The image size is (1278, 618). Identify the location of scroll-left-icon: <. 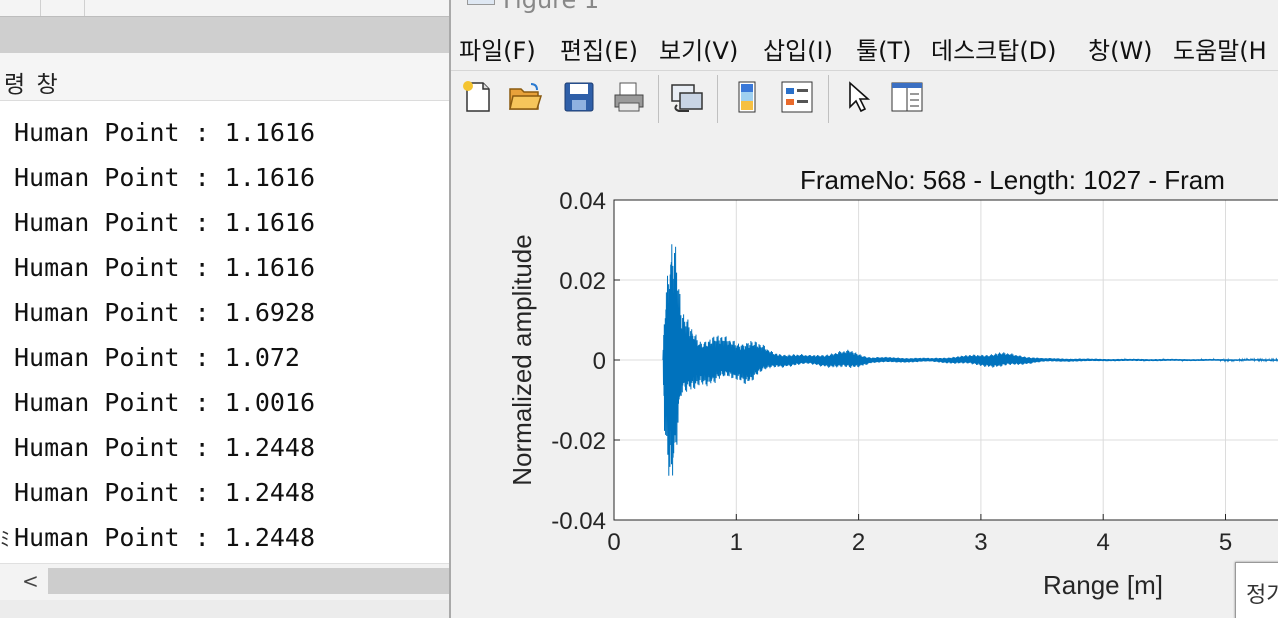
(30, 581).